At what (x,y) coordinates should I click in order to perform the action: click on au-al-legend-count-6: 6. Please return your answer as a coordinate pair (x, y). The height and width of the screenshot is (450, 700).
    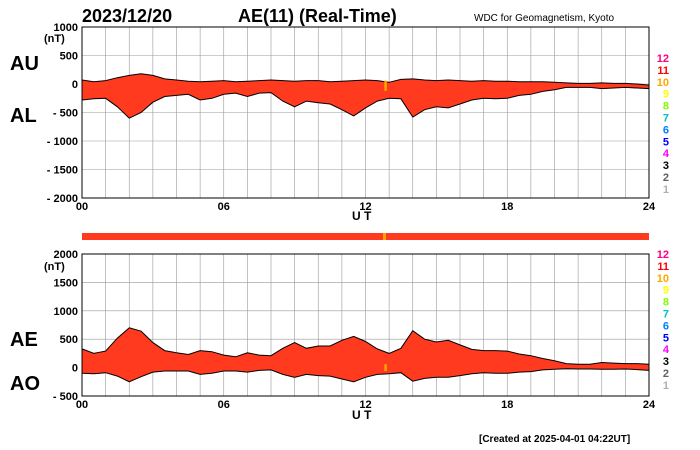
    Looking at the image, I should click on (666, 130).